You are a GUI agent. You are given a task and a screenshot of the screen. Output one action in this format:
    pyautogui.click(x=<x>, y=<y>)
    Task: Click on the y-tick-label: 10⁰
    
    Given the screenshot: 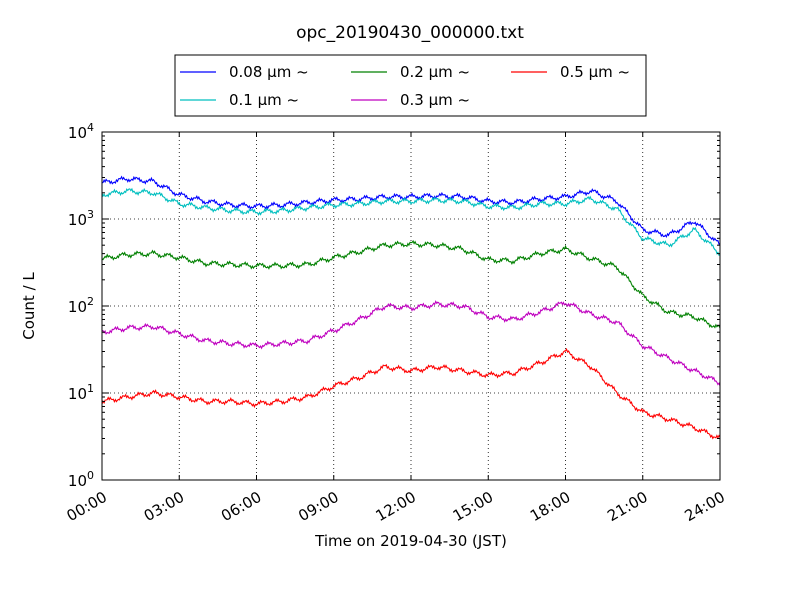 What is the action you would take?
    pyautogui.click(x=81, y=479)
    